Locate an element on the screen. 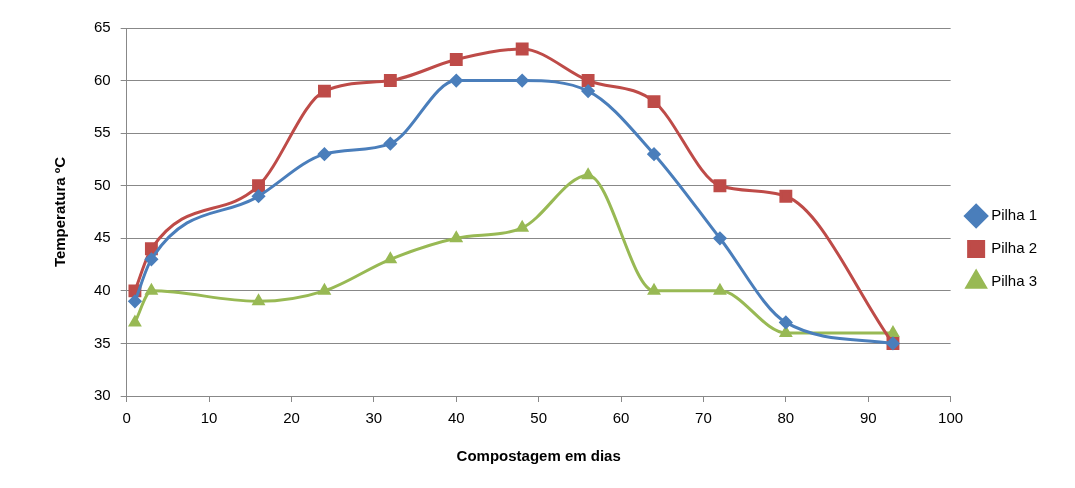  x-tick-label: 60 is located at coordinates (621, 418).